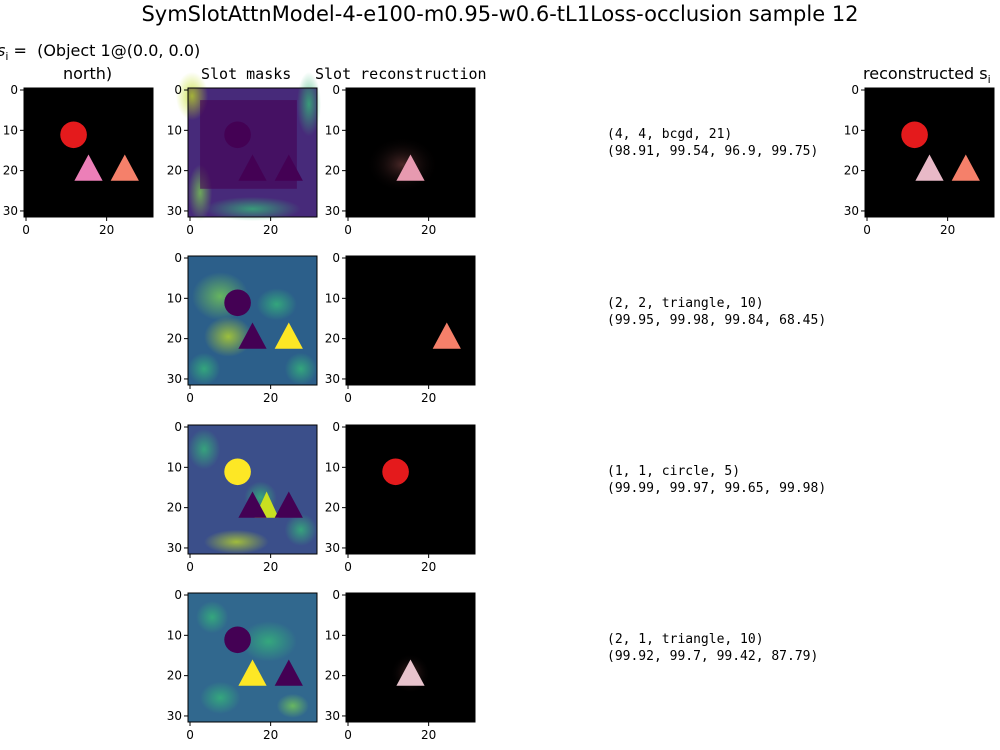 This screenshot has width=1000, height=750. I want to click on slot-1-info-line2: (98.91, 99.54, 96.9, 99.75), so click(713, 151).